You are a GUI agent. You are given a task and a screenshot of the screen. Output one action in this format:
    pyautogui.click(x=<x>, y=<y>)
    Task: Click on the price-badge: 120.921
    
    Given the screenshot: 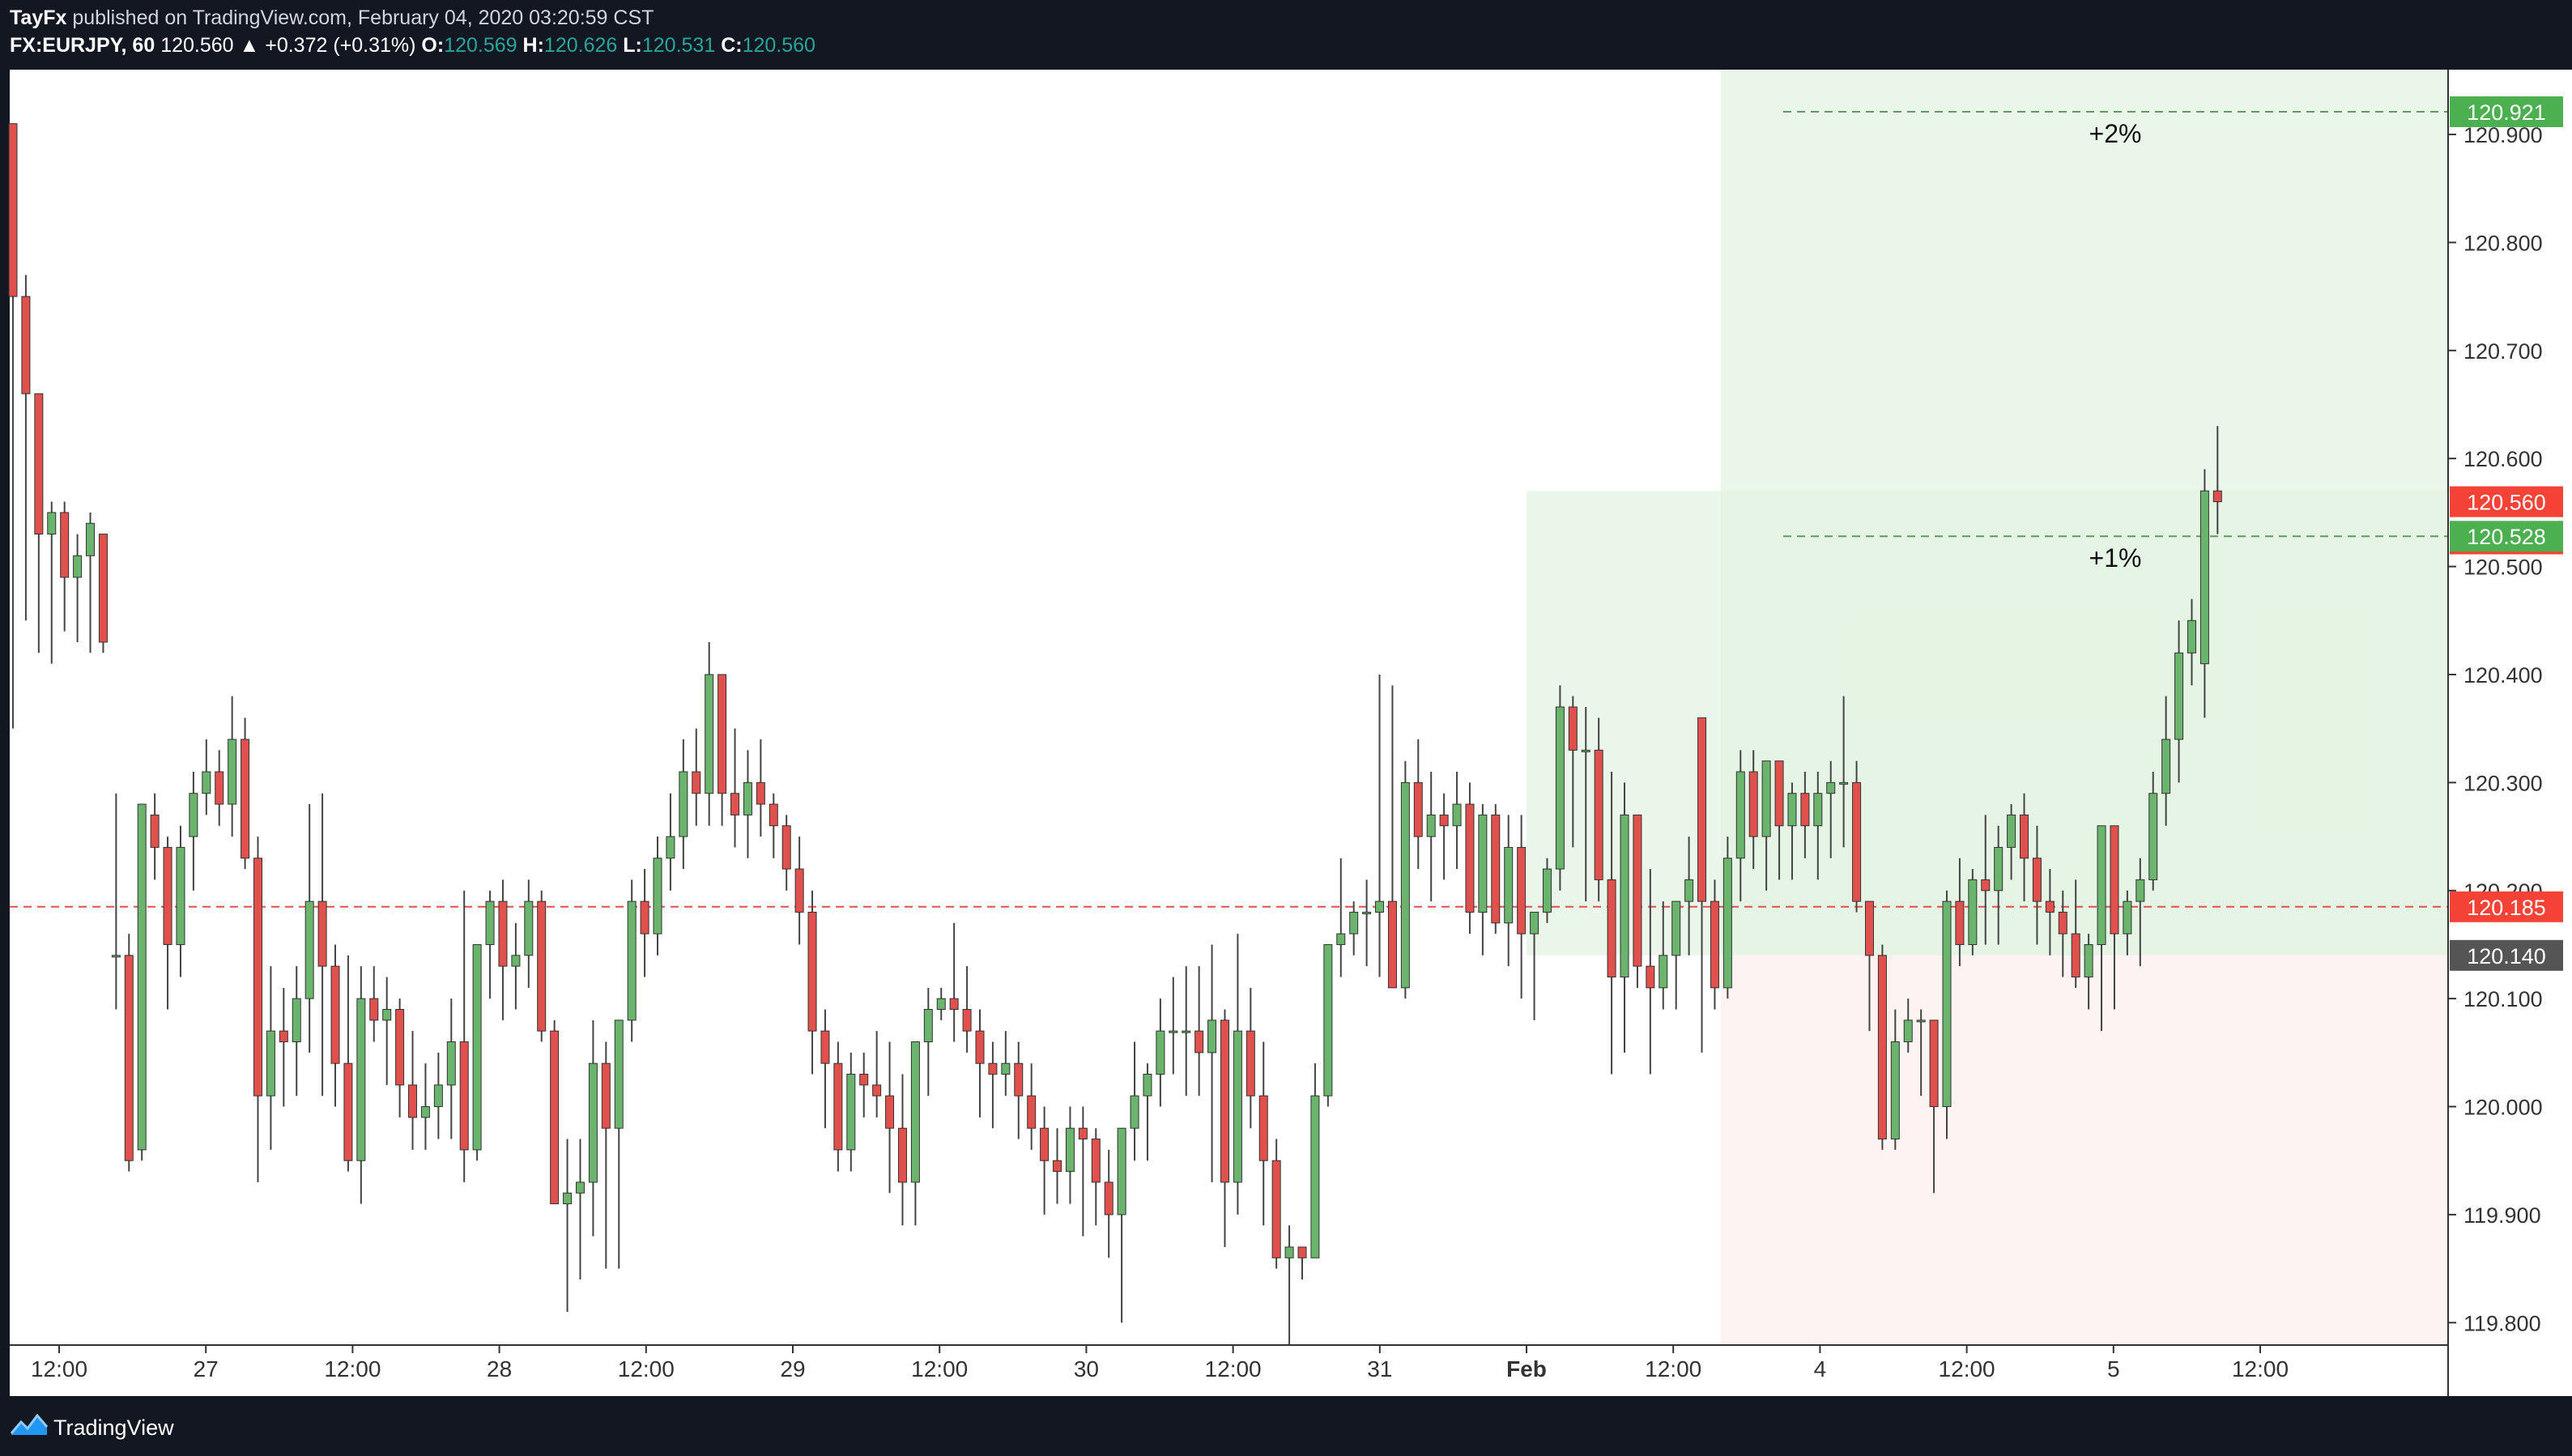 What is the action you would take?
    pyautogui.click(x=2506, y=112)
    